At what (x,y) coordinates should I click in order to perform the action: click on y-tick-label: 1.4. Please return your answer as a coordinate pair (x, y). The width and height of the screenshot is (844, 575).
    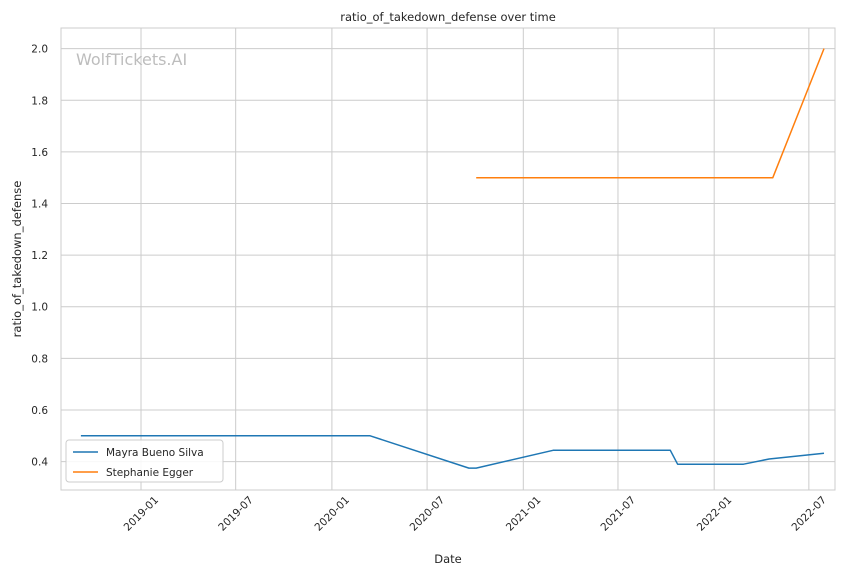
    Looking at the image, I should click on (39, 205).